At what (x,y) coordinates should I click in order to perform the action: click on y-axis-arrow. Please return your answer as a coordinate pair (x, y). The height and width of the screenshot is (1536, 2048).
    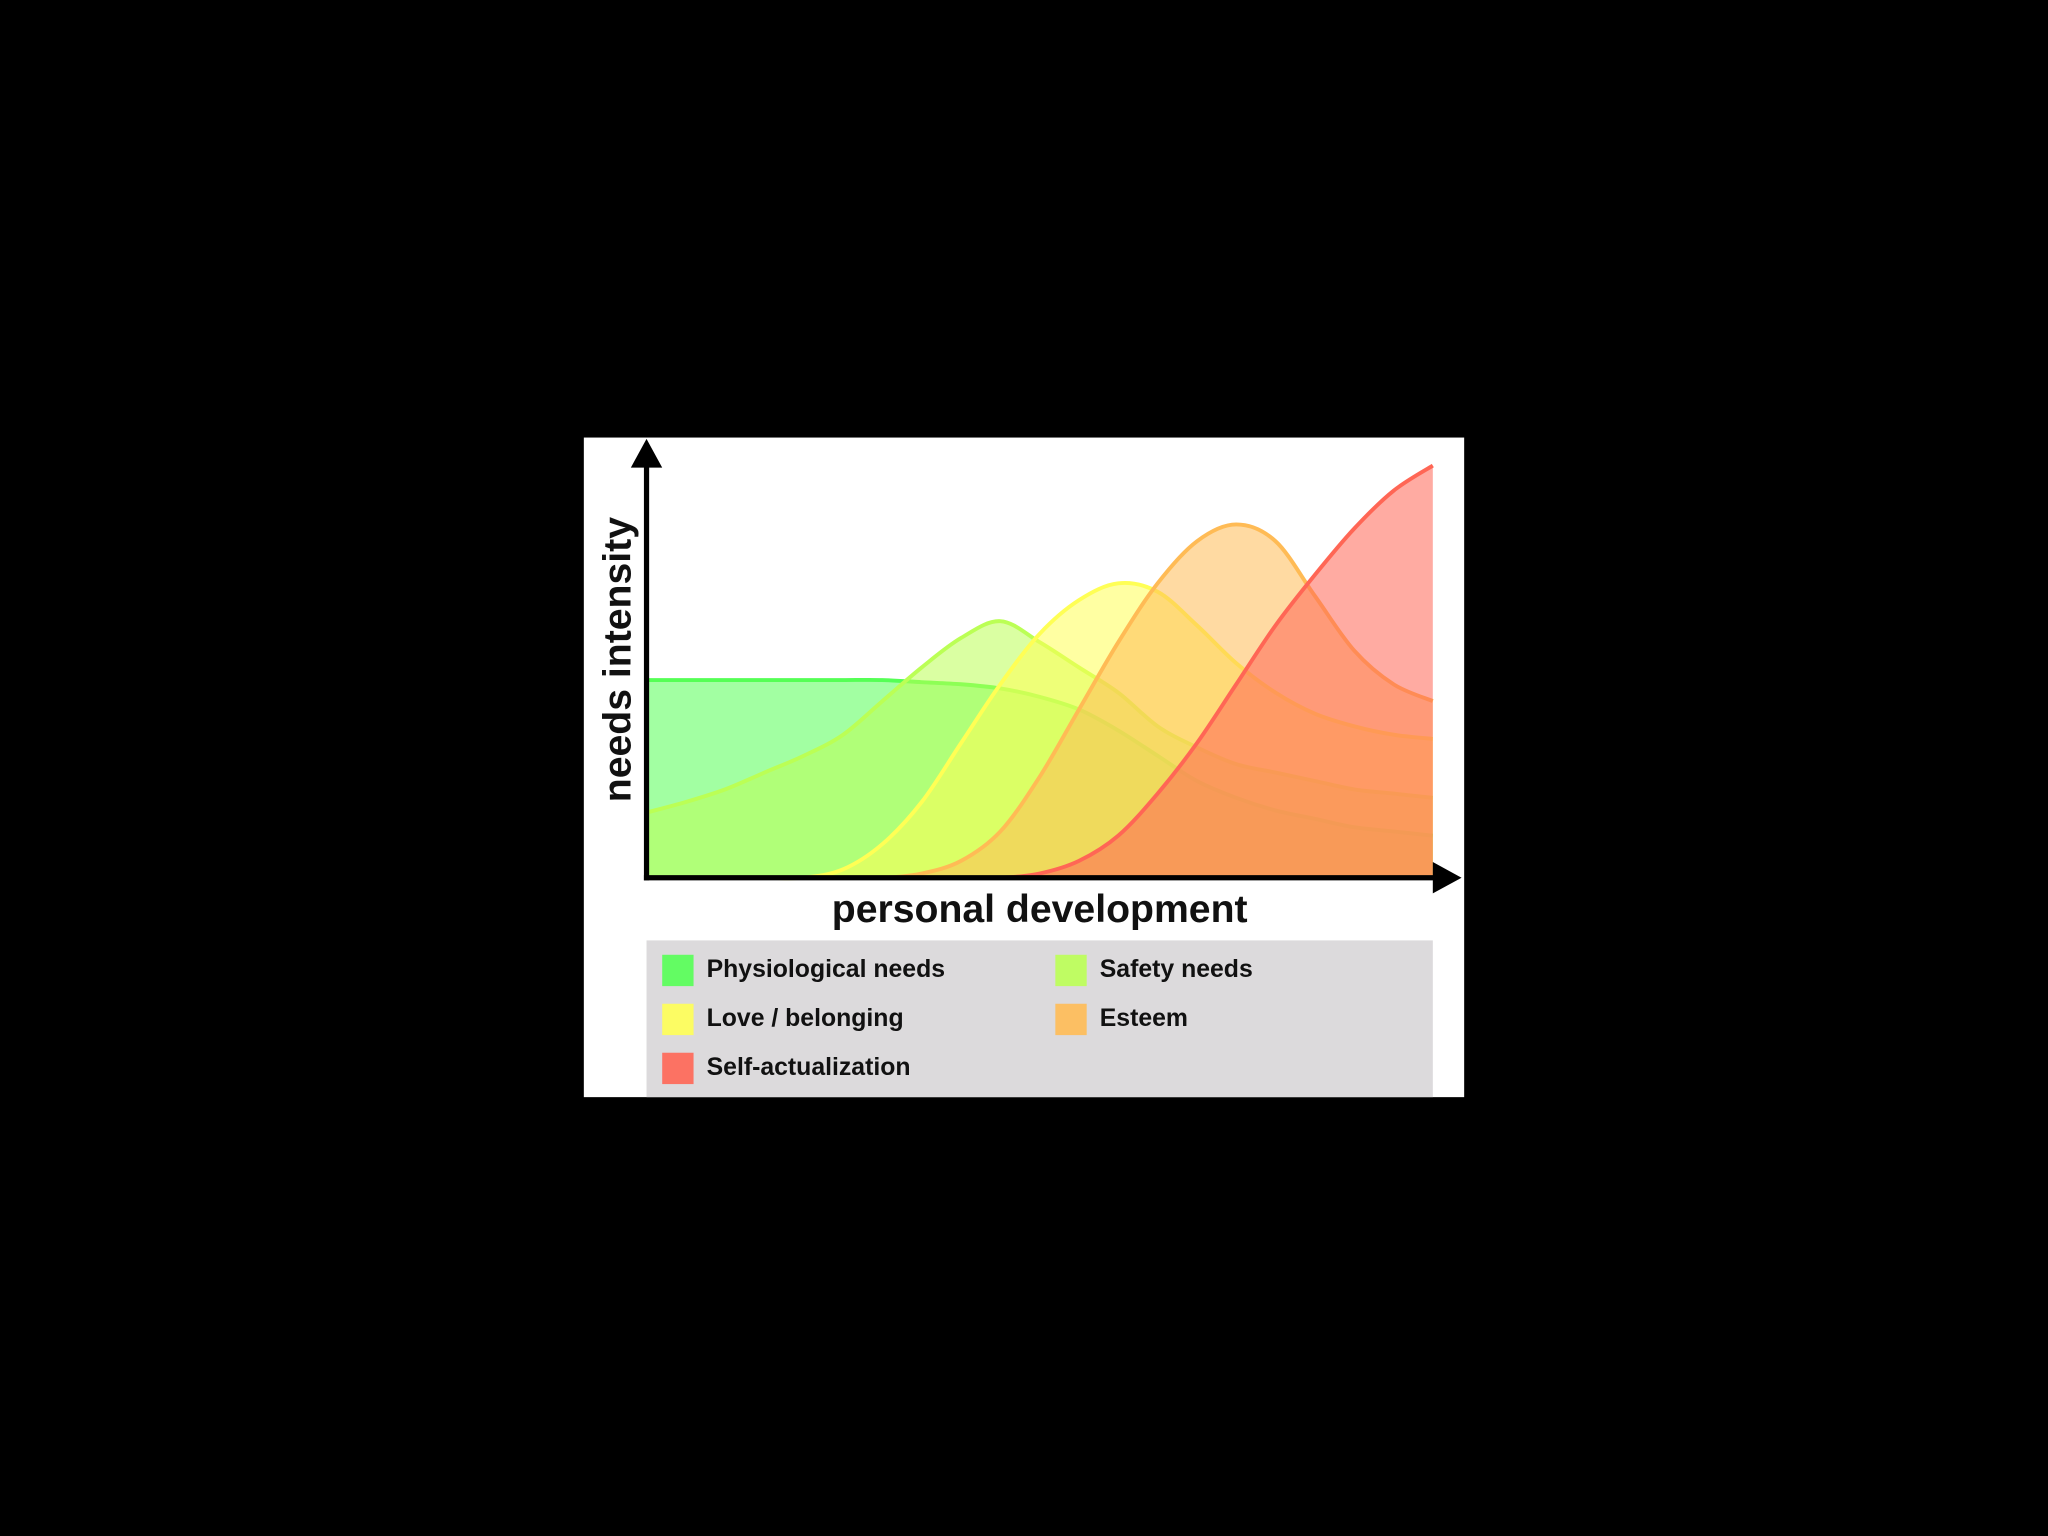
    Looking at the image, I should click on (646, 453).